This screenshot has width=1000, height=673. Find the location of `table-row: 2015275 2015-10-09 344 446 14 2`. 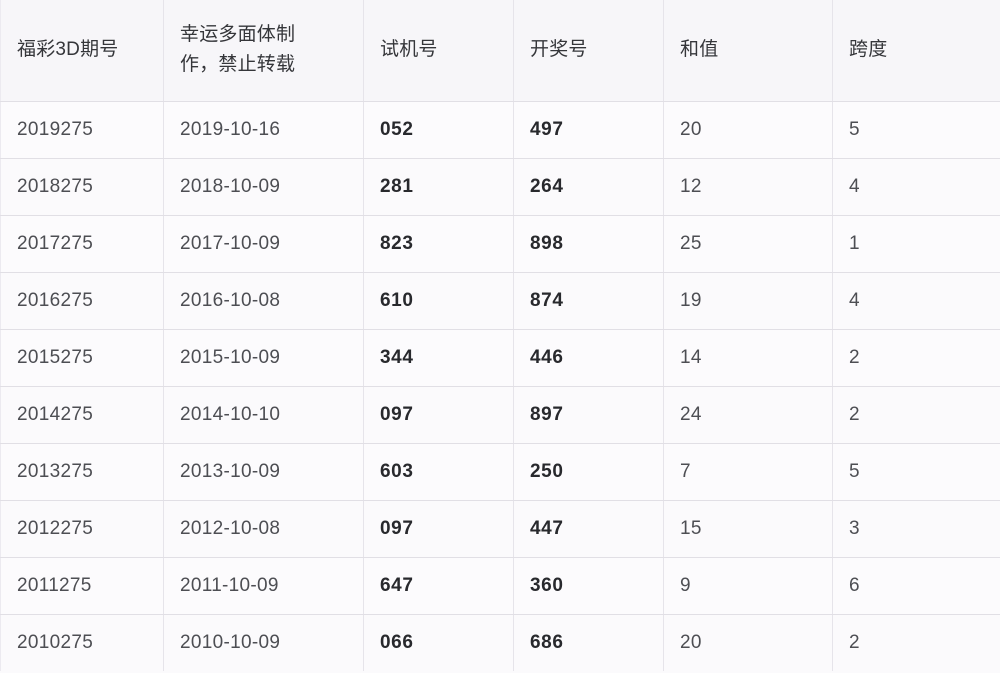

table-row: 2015275 2015-10-09 344 446 14 2 is located at coordinates (500, 358).